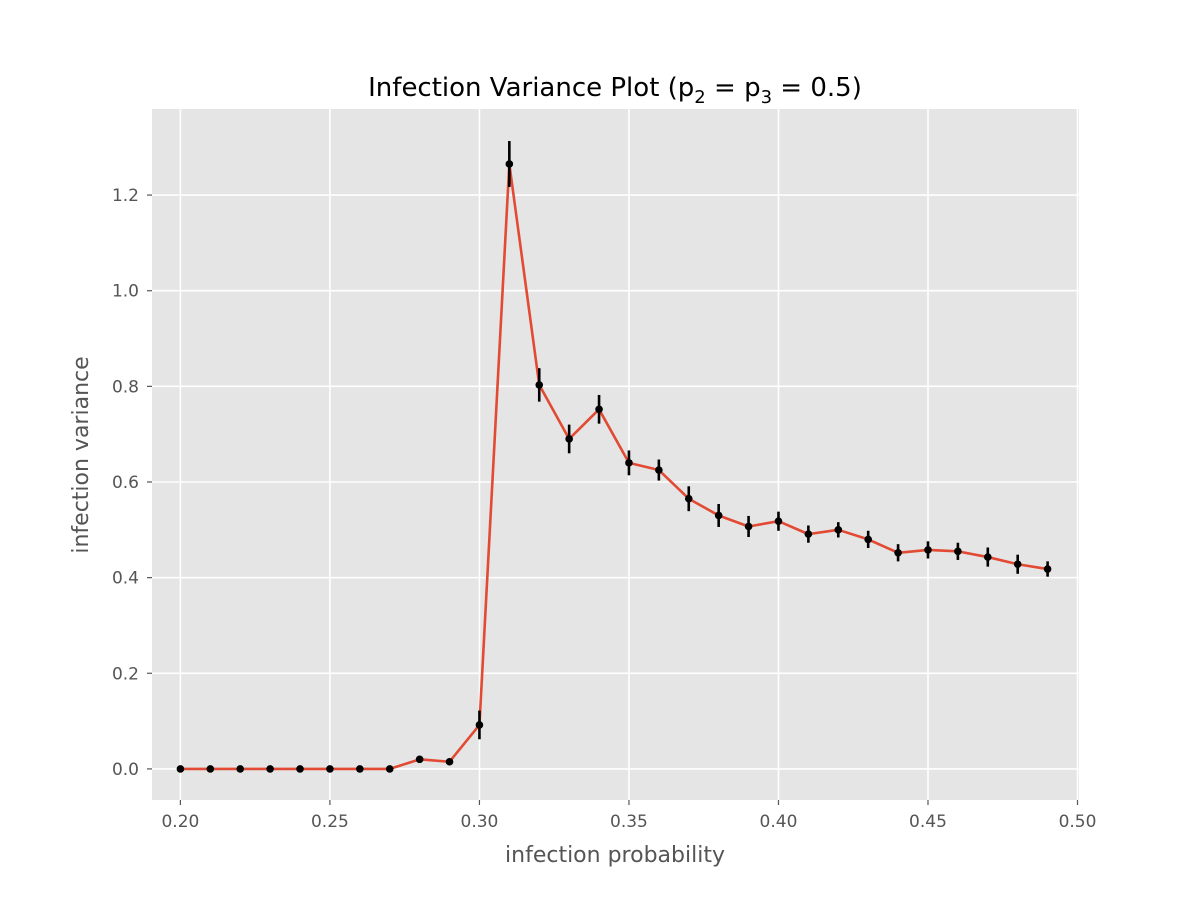 This screenshot has height=900, width=1200. Describe the element at coordinates (81, 454) in the screenshot. I see `y-axis-label: infection variance` at that location.